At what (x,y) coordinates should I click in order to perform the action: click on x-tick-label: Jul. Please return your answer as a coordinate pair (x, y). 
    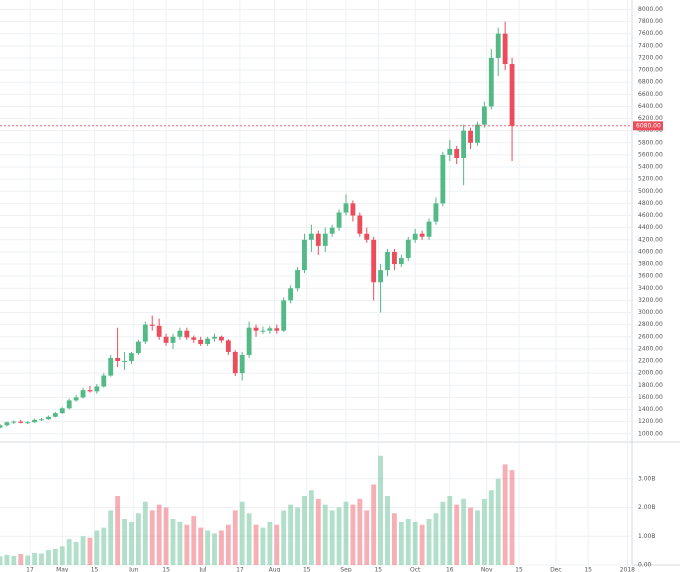
    Looking at the image, I should click on (202, 569).